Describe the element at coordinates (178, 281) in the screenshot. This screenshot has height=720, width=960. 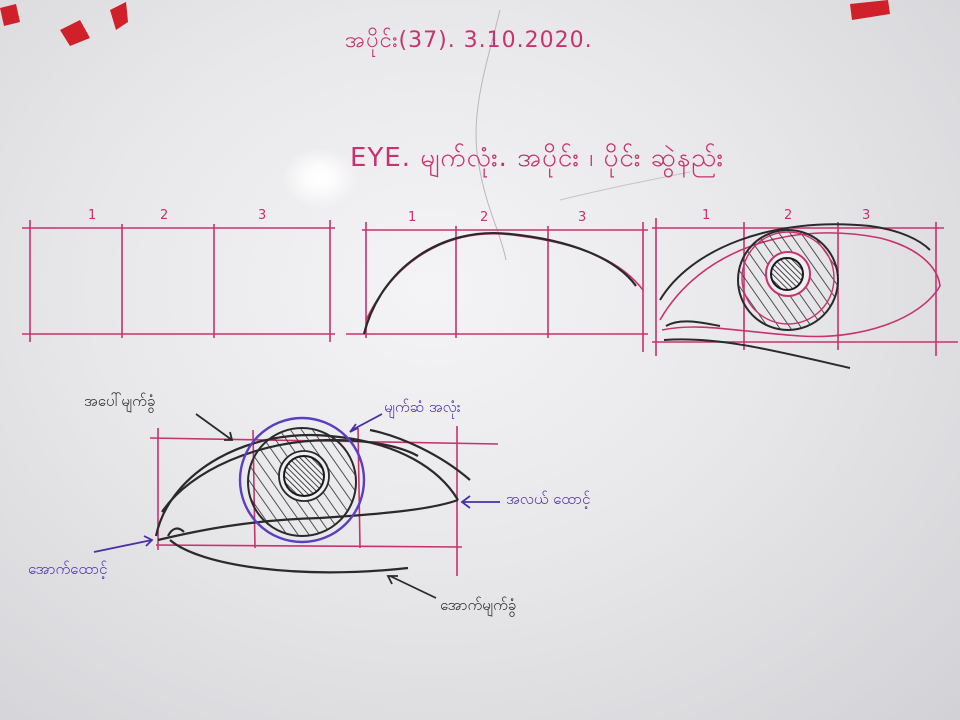
I see `grid-empty` at that location.